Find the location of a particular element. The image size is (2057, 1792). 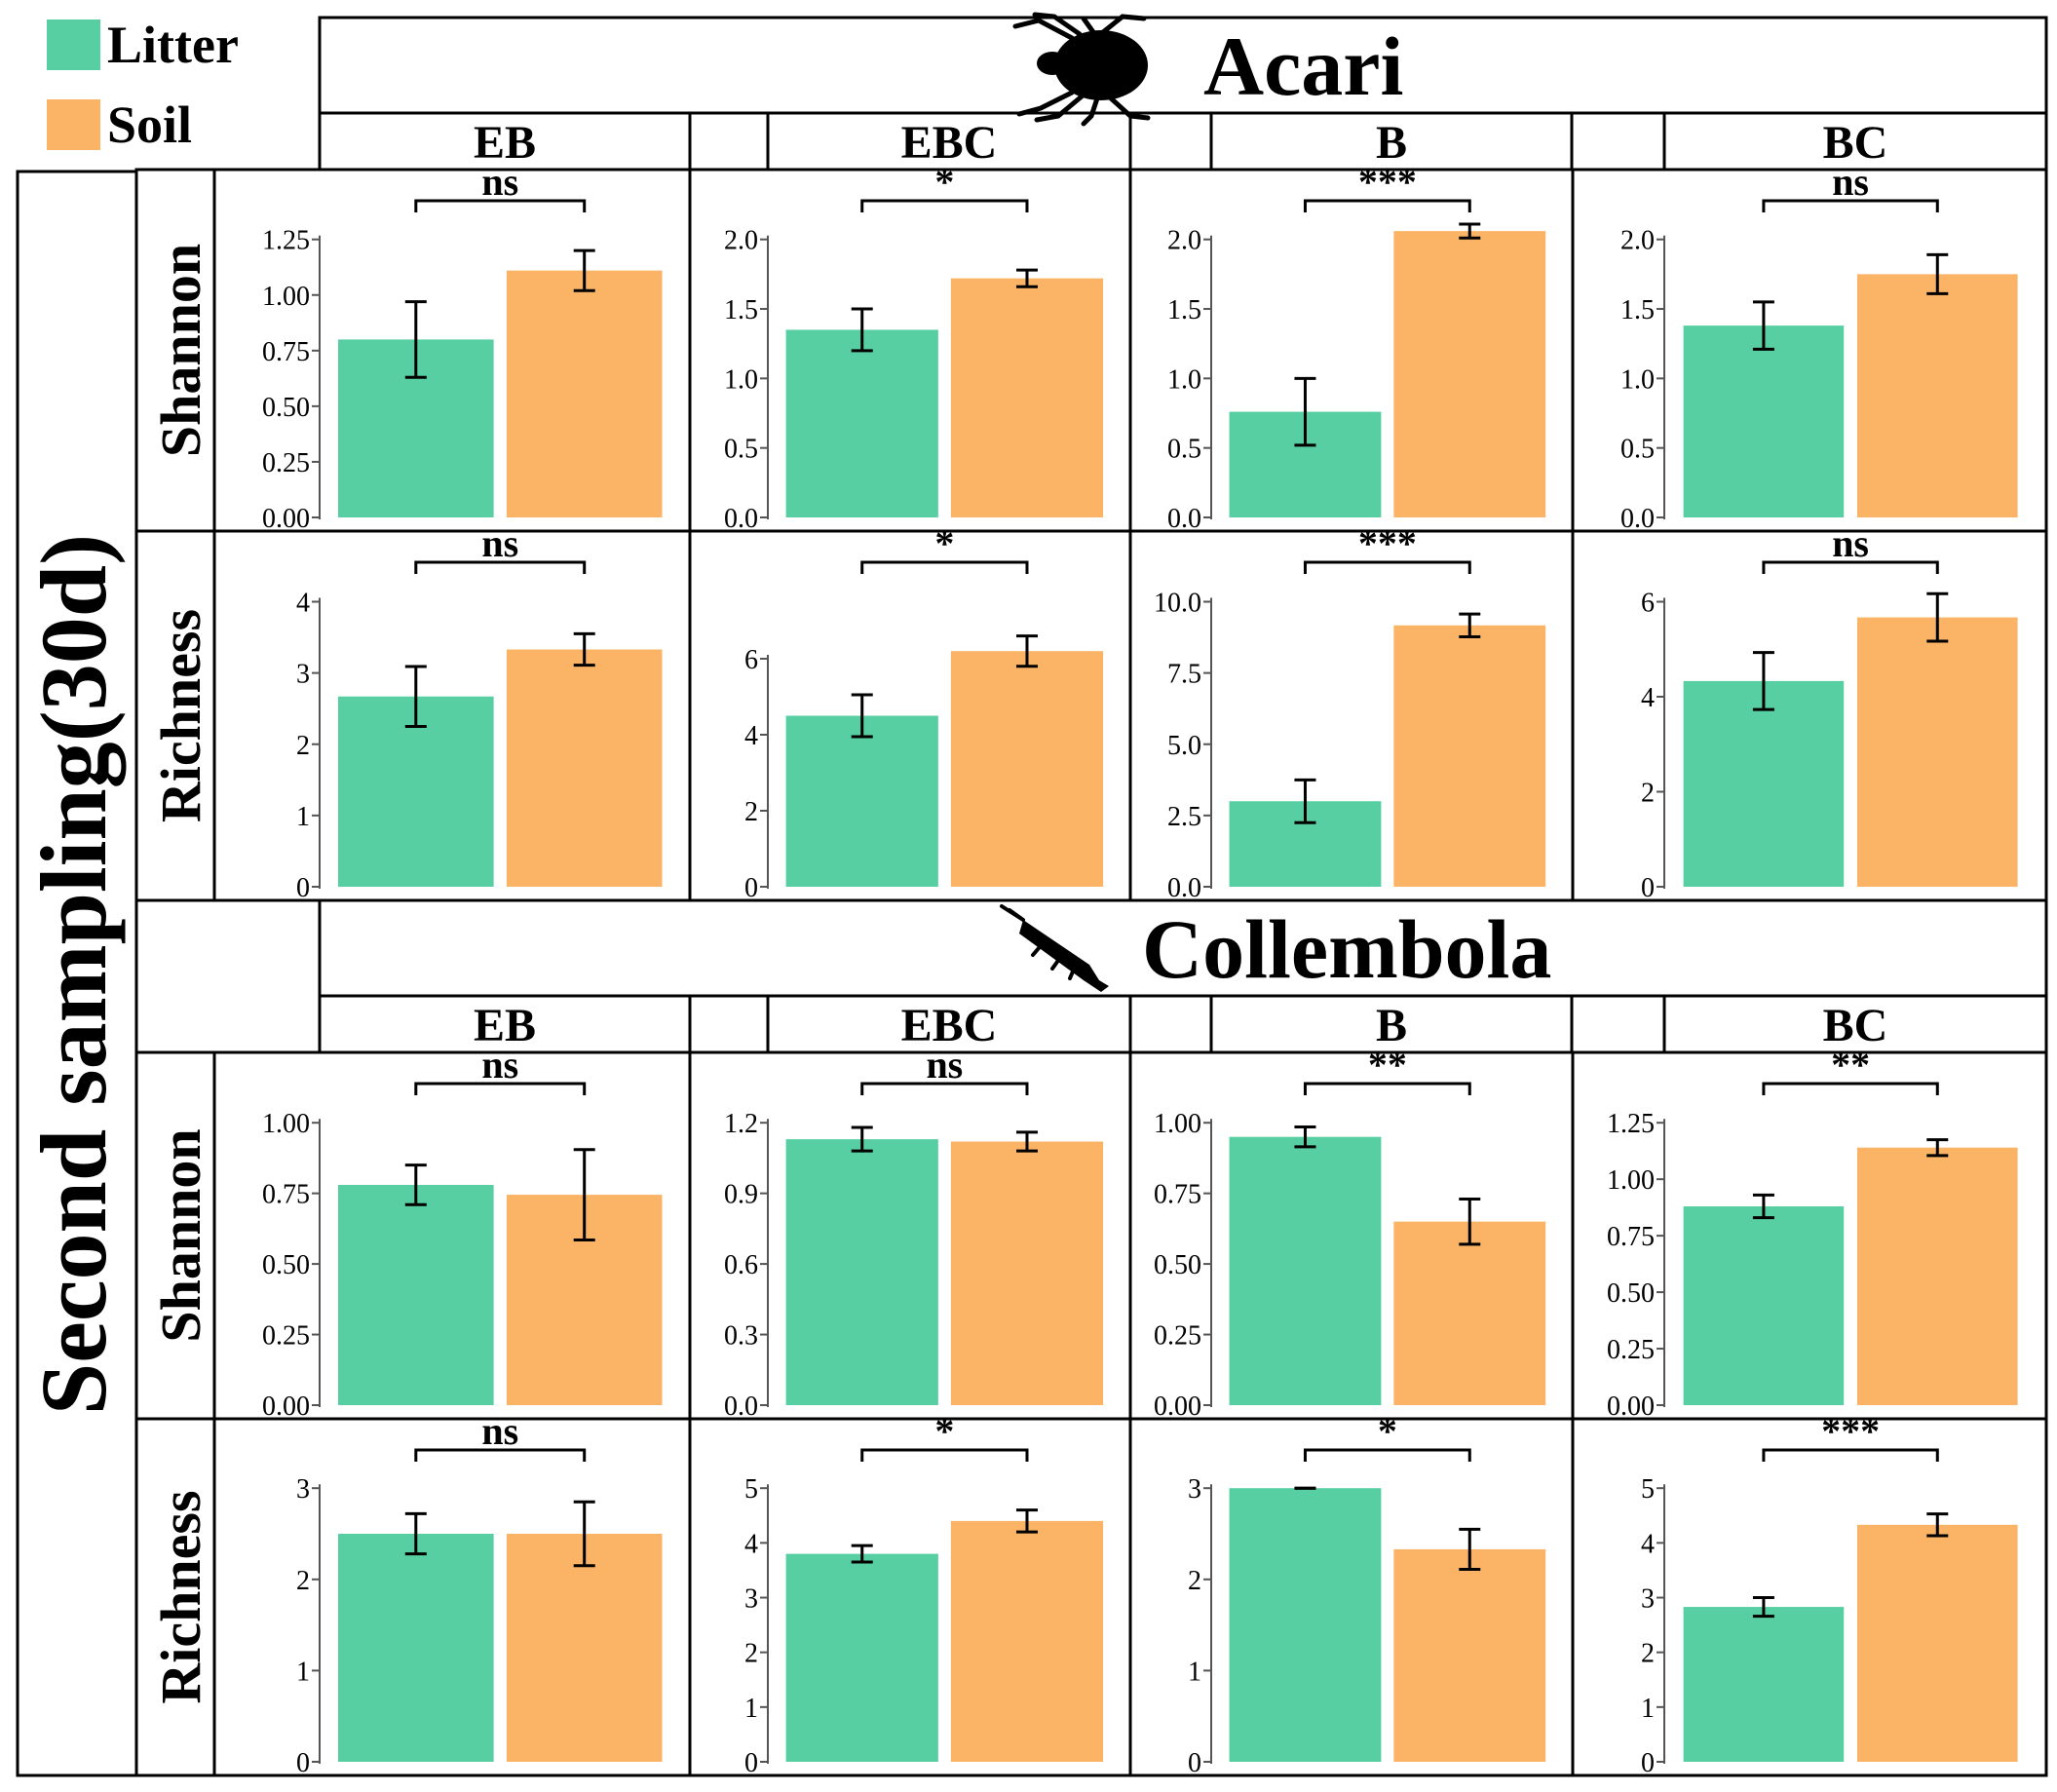

treatment-header-bc: BC is located at coordinates (1855, 143).